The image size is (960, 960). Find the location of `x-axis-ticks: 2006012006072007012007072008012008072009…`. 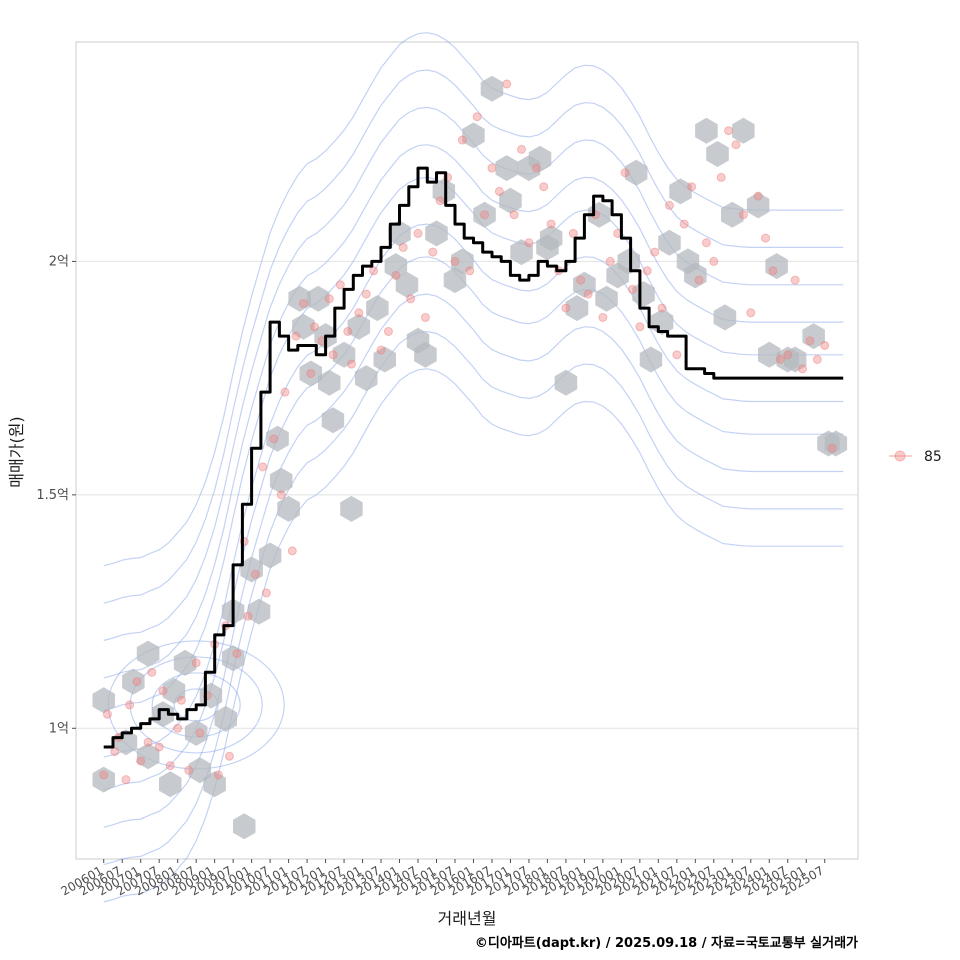

x-axis-ticks: 2006012006072007012007072008012008072009… is located at coordinates (442, 879).